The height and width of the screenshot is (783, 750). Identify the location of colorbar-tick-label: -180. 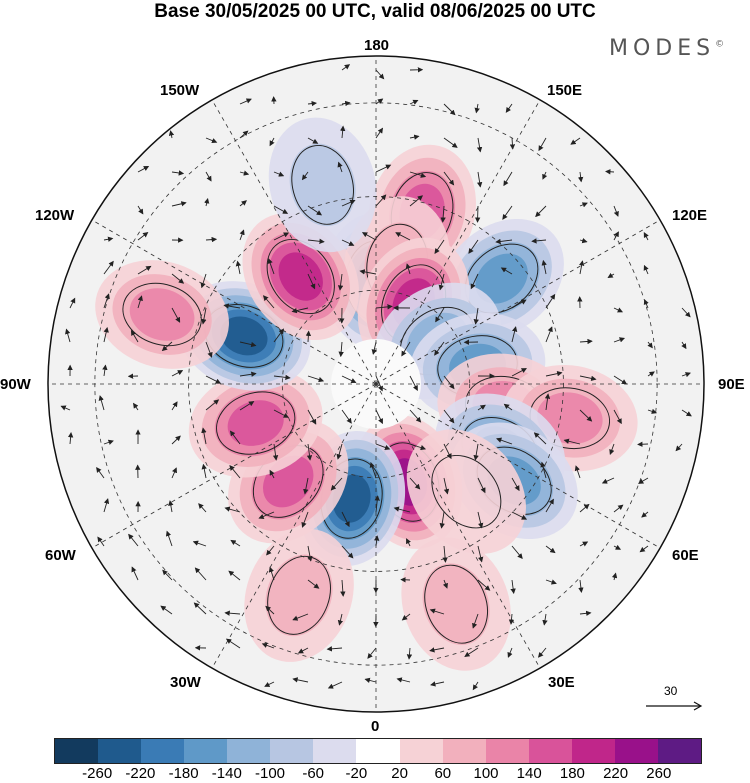
(183, 773).